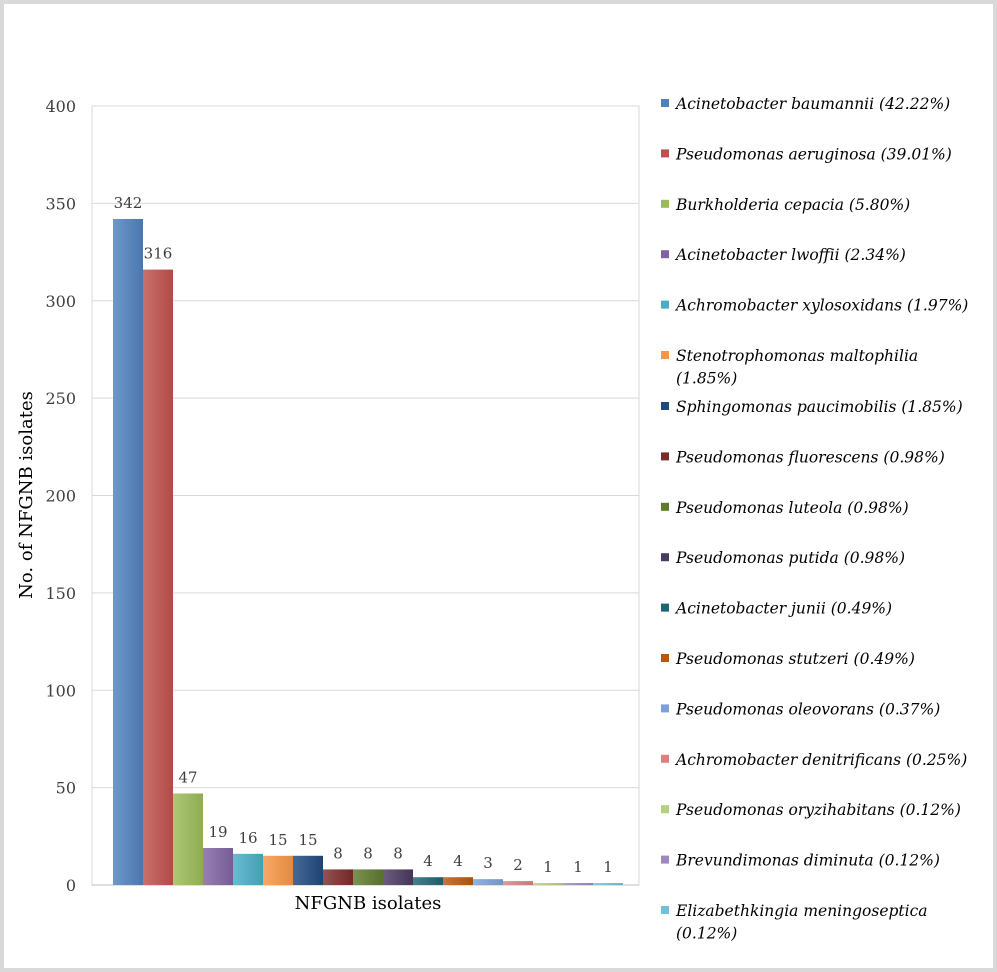 The height and width of the screenshot is (972, 997). I want to click on legend-label: Pseudomonas fluorescens (0.98%), so click(810, 457).